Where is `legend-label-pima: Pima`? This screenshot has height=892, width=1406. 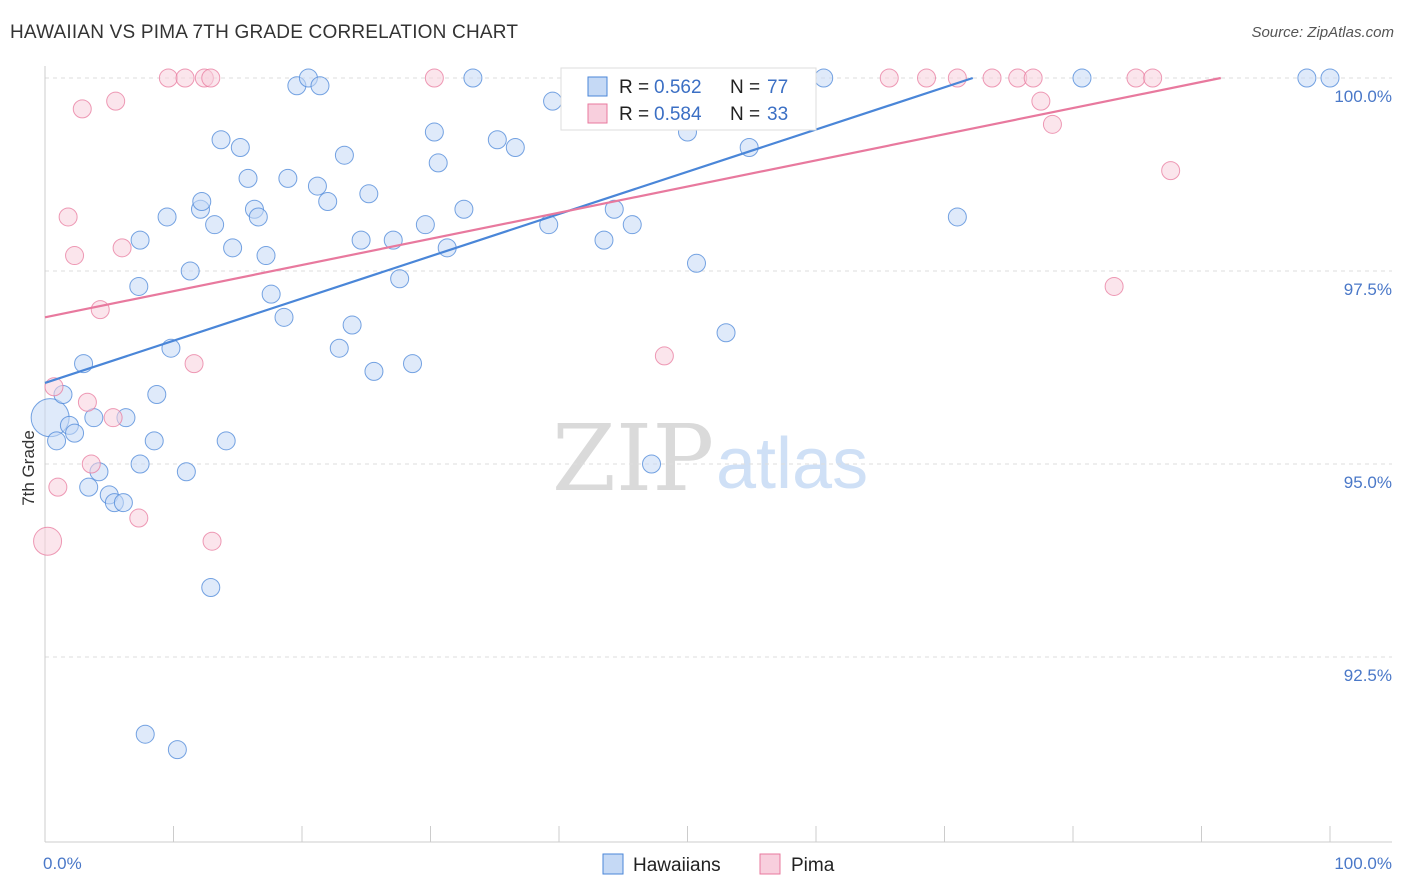
legend-label-pima: Pima is located at coordinates (813, 865).